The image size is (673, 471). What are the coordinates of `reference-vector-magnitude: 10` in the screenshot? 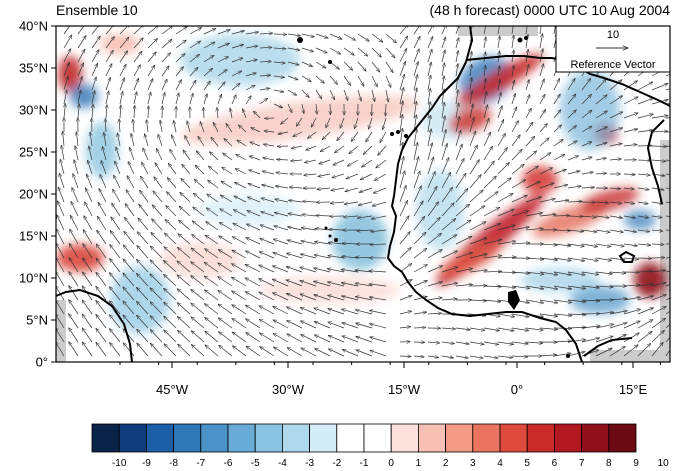 It's located at (613, 35).